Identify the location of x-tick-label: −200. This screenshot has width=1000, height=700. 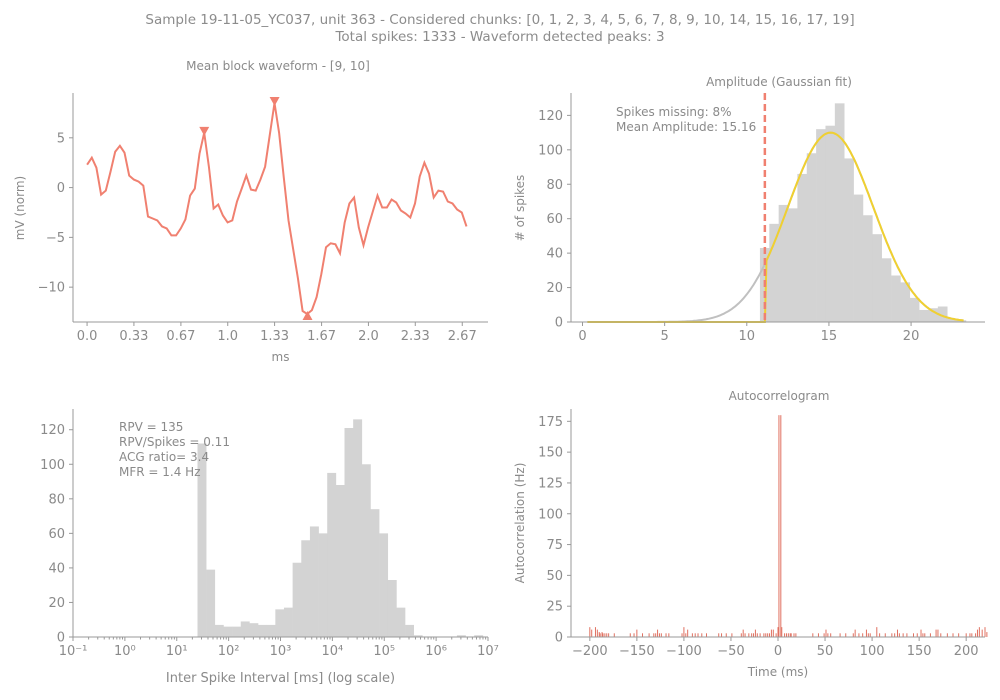
(590, 651).